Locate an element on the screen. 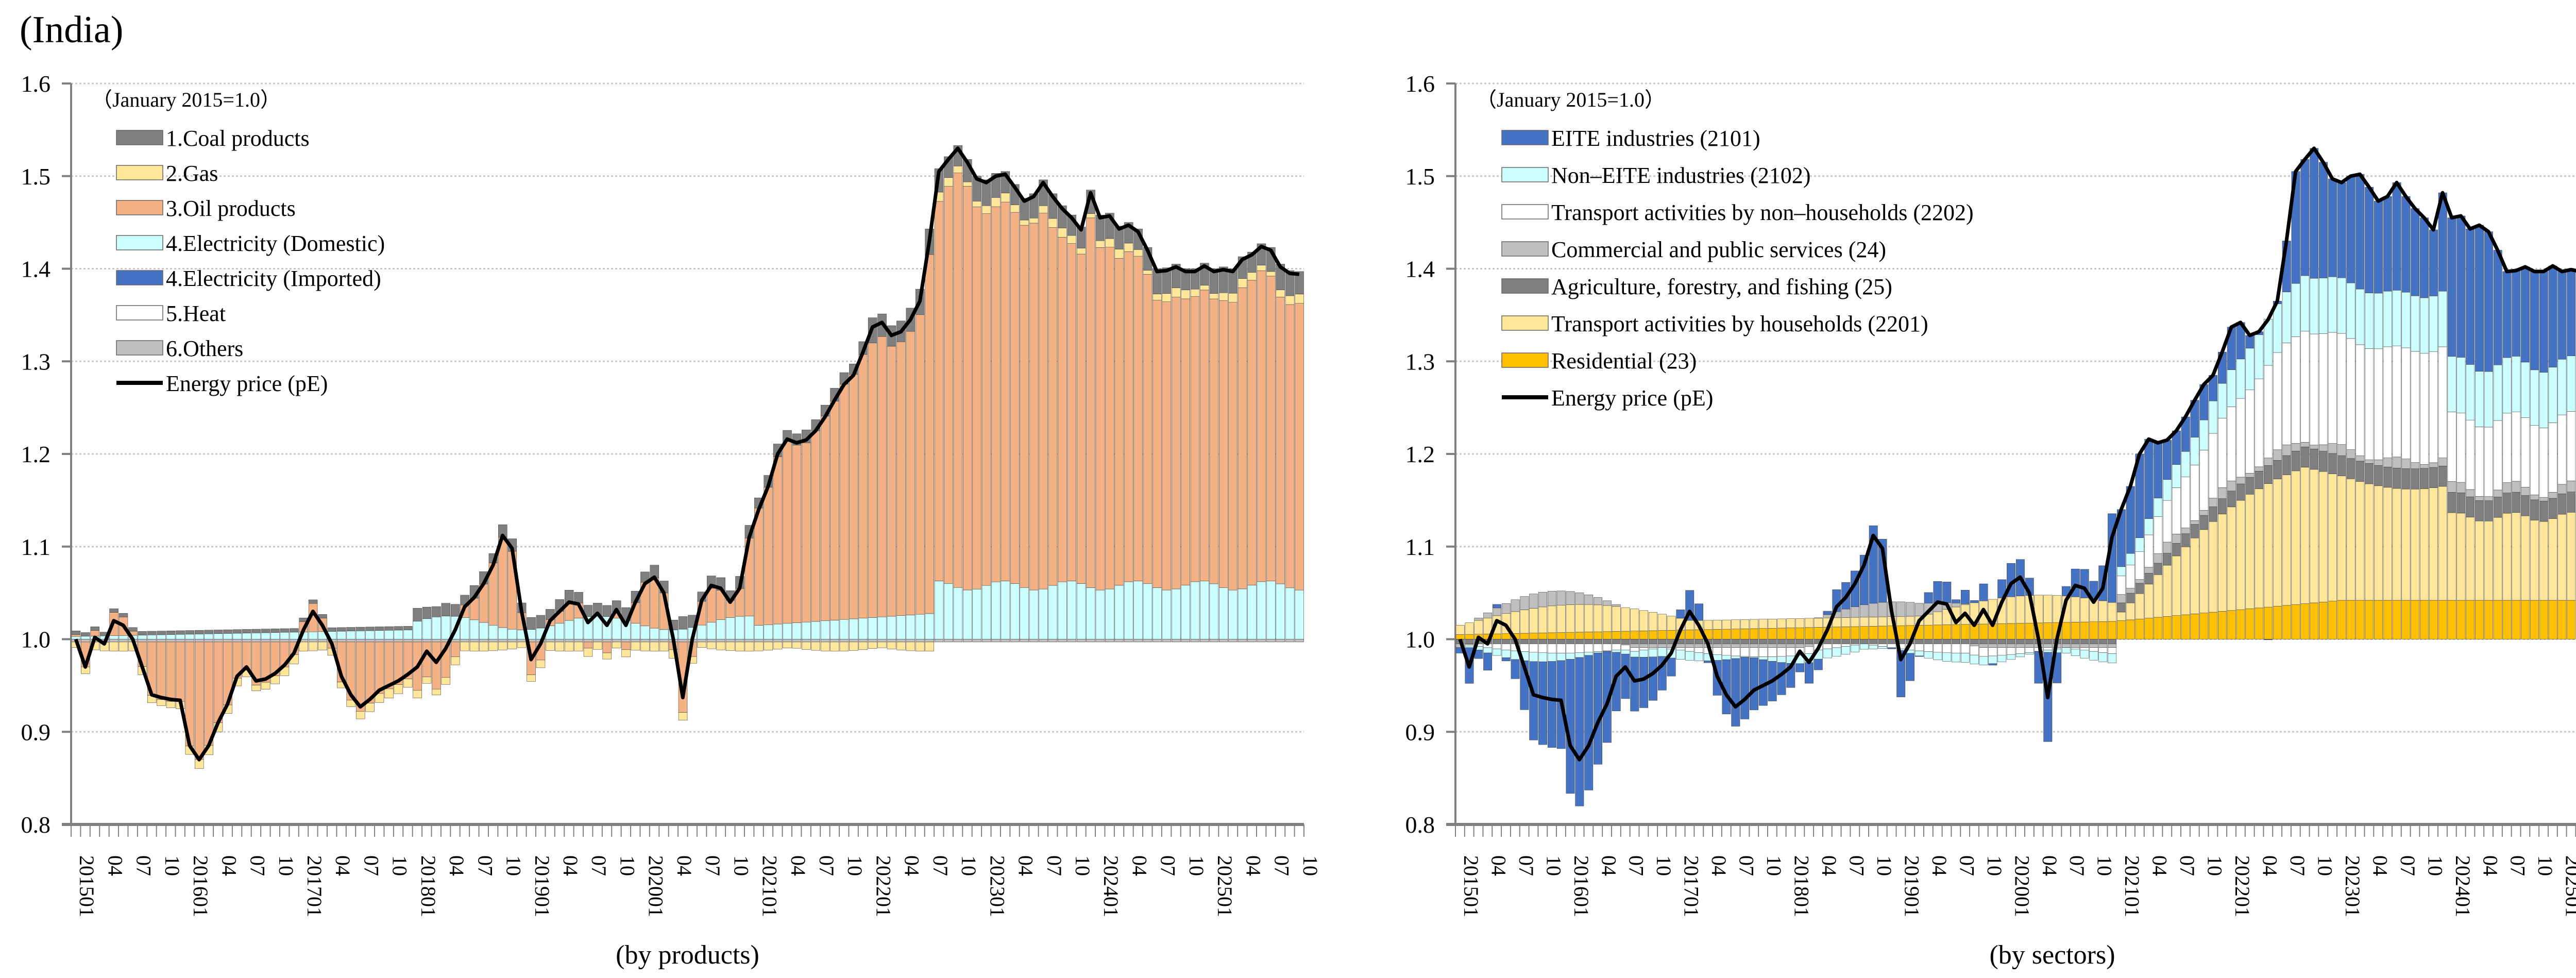  legend-label-coal: 1.Coal products is located at coordinates (238, 138).